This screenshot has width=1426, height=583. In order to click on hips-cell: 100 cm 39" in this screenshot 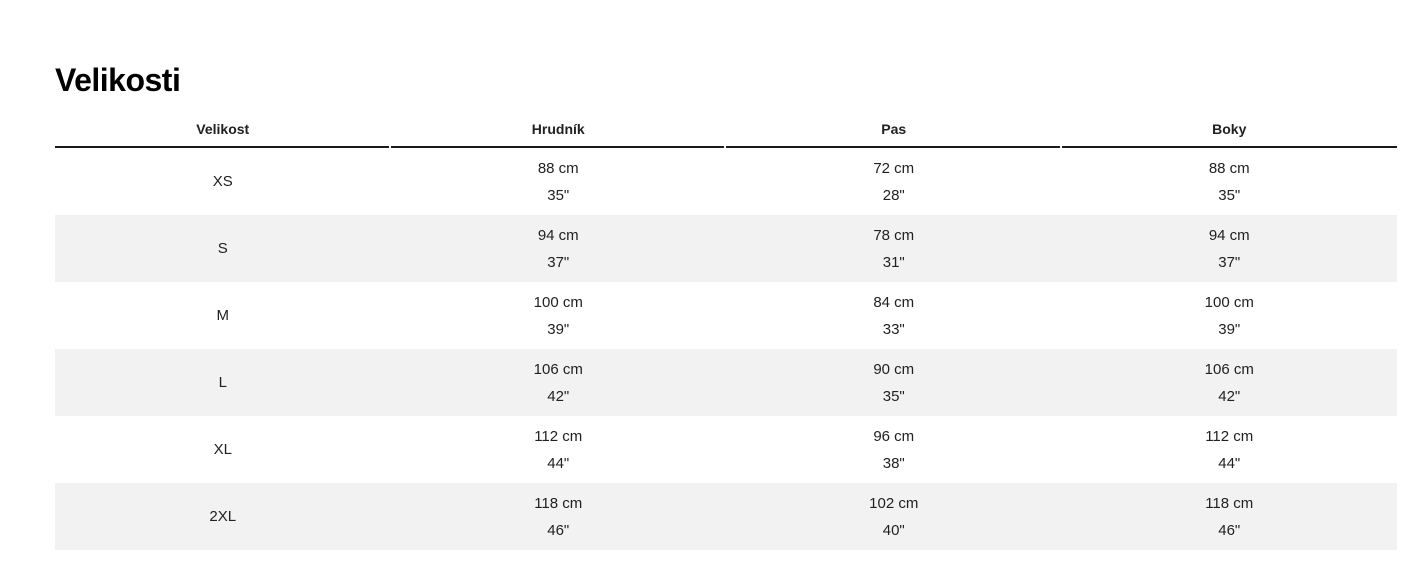, I will do `click(1230, 315)`.